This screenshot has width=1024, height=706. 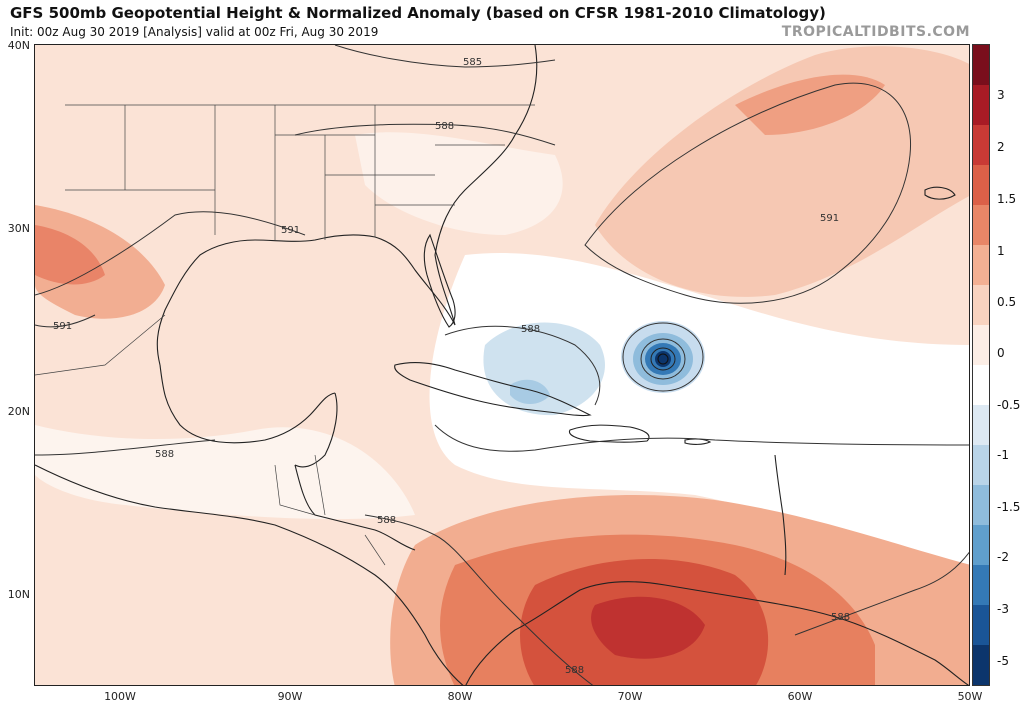 What do you see at coordinates (1001, 353) in the screenshot?
I see `colorbar-label: 0` at bounding box center [1001, 353].